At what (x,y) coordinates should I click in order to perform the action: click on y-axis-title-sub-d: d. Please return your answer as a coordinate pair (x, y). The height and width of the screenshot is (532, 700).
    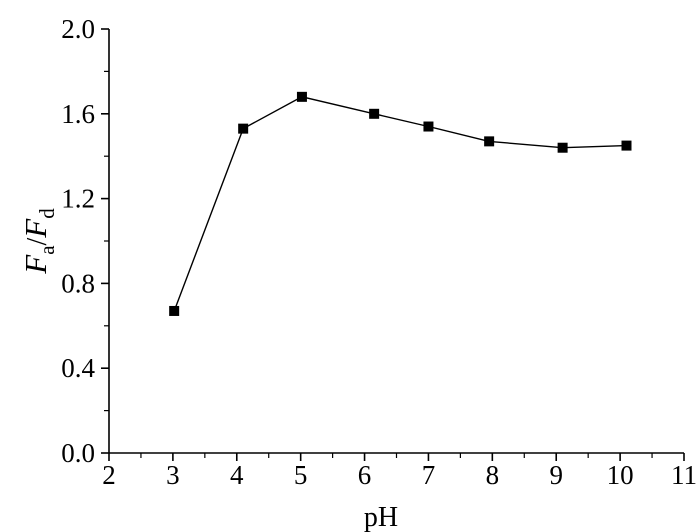
    Looking at the image, I should click on (47, 213).